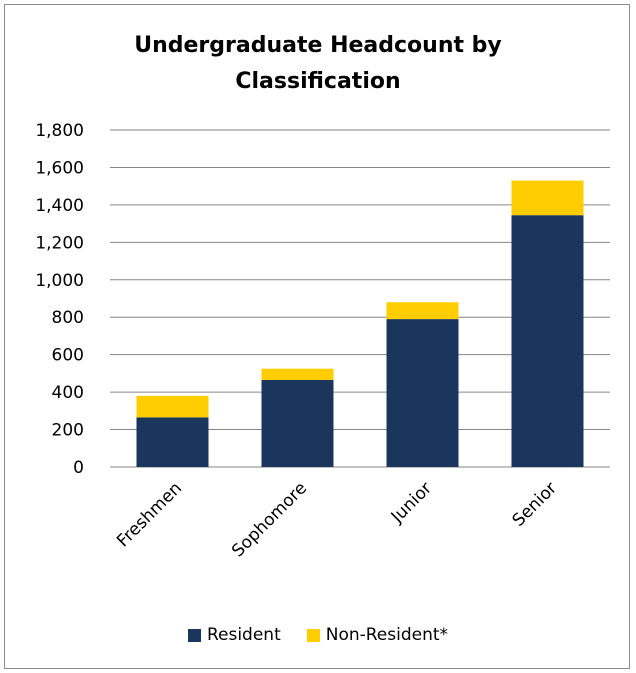  I want to click on x-tick-label: Senior, so click(535, 504).